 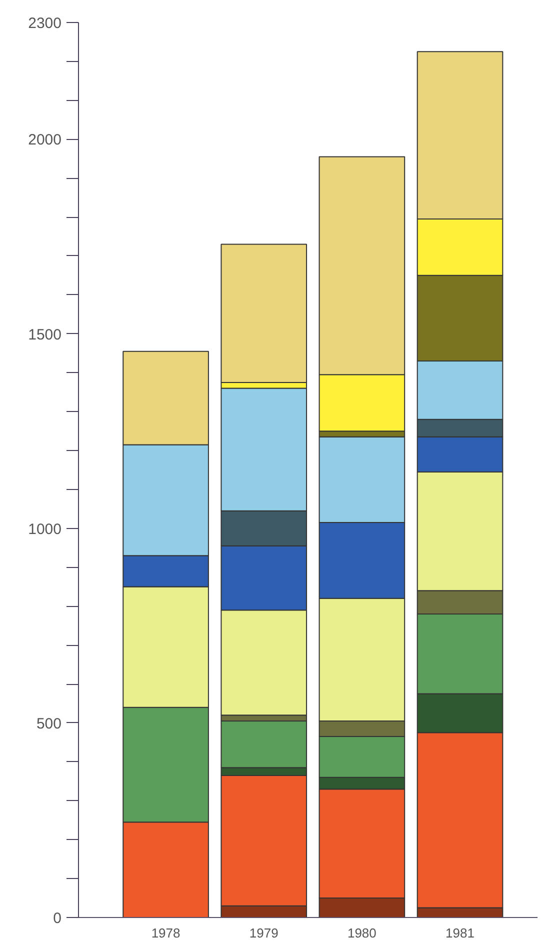 I want to click on x-tick-label: 1980, so click(x=361, y=933).